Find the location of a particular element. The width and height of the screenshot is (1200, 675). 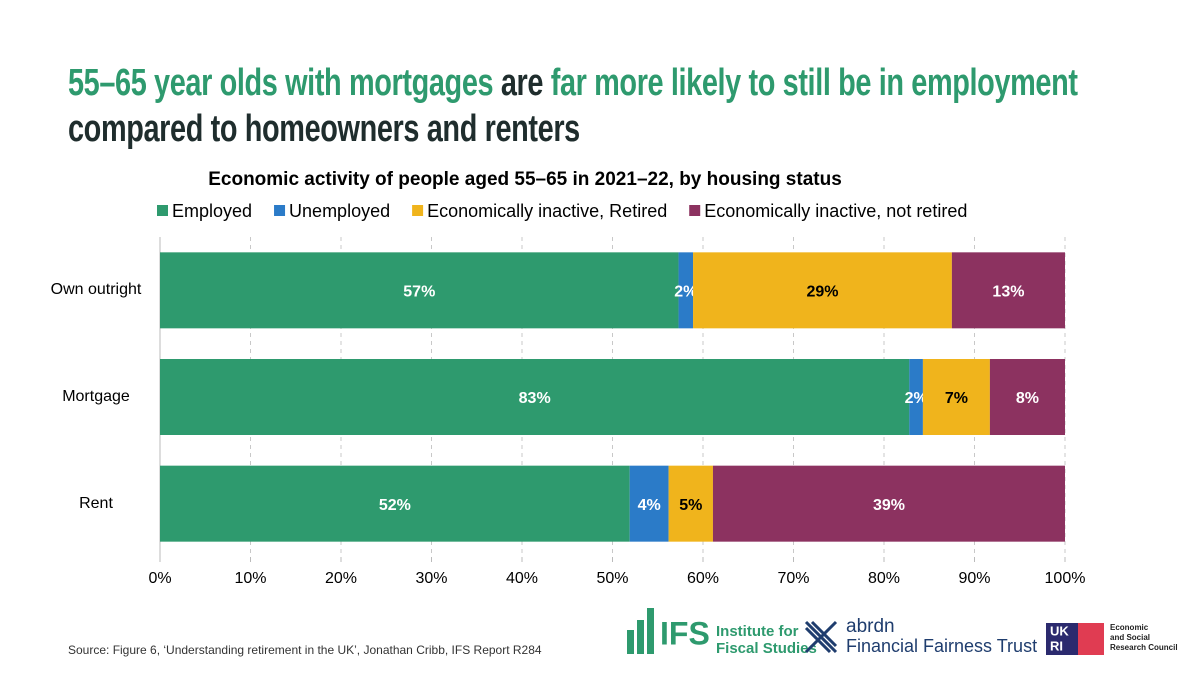

data-label: 39% is located at coordinates (889, 505).